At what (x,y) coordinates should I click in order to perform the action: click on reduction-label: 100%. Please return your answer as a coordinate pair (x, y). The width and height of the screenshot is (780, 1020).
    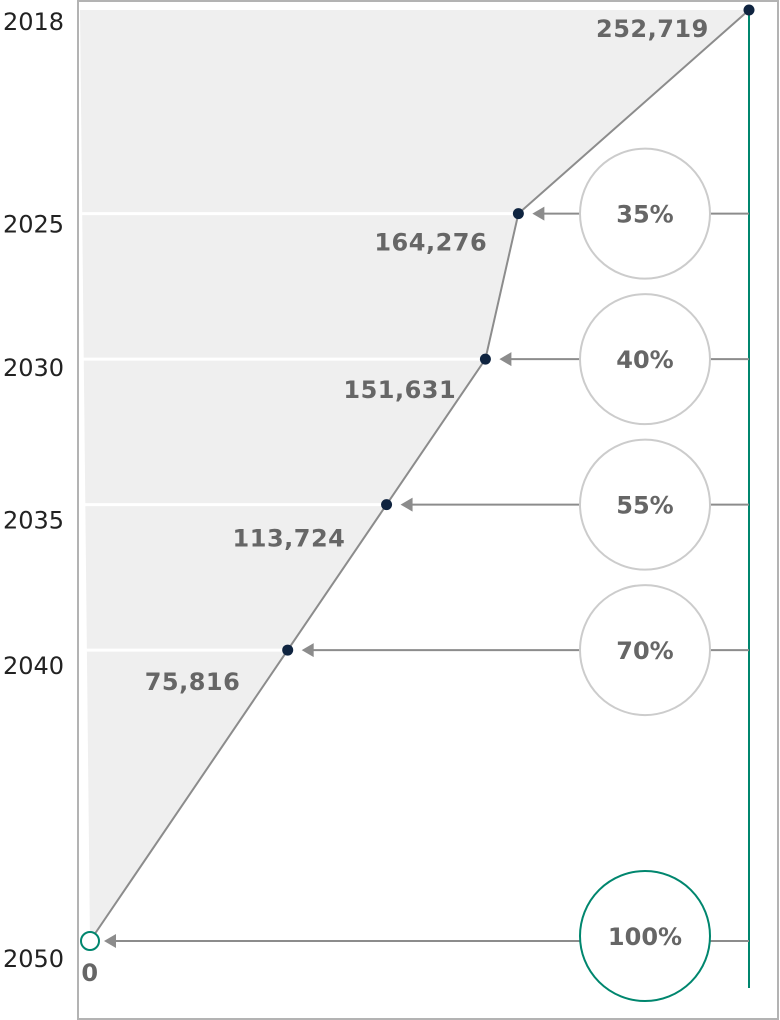
    Looking at the image, I should click on (645, 937).